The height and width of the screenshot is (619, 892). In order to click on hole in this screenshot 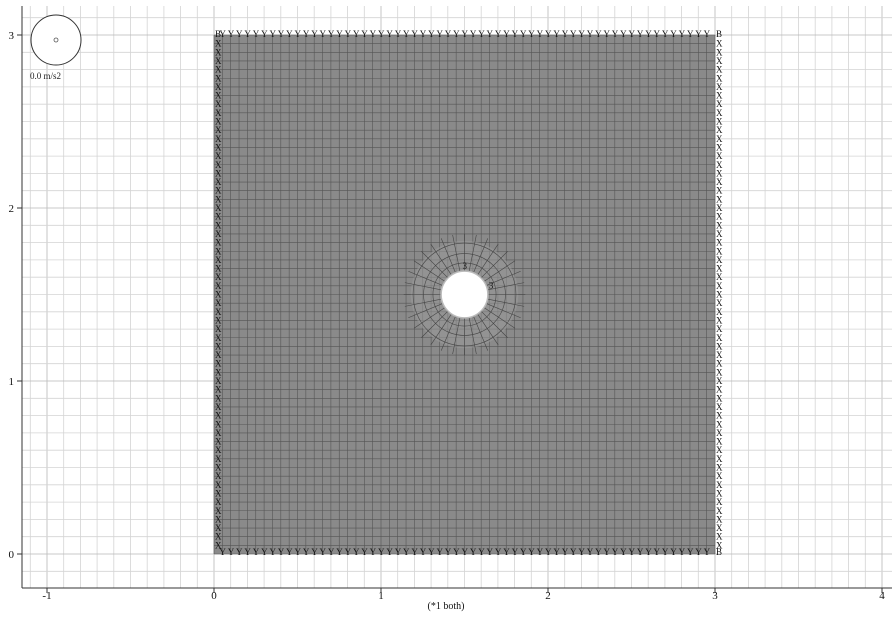, I will do `click(464, 294)`.